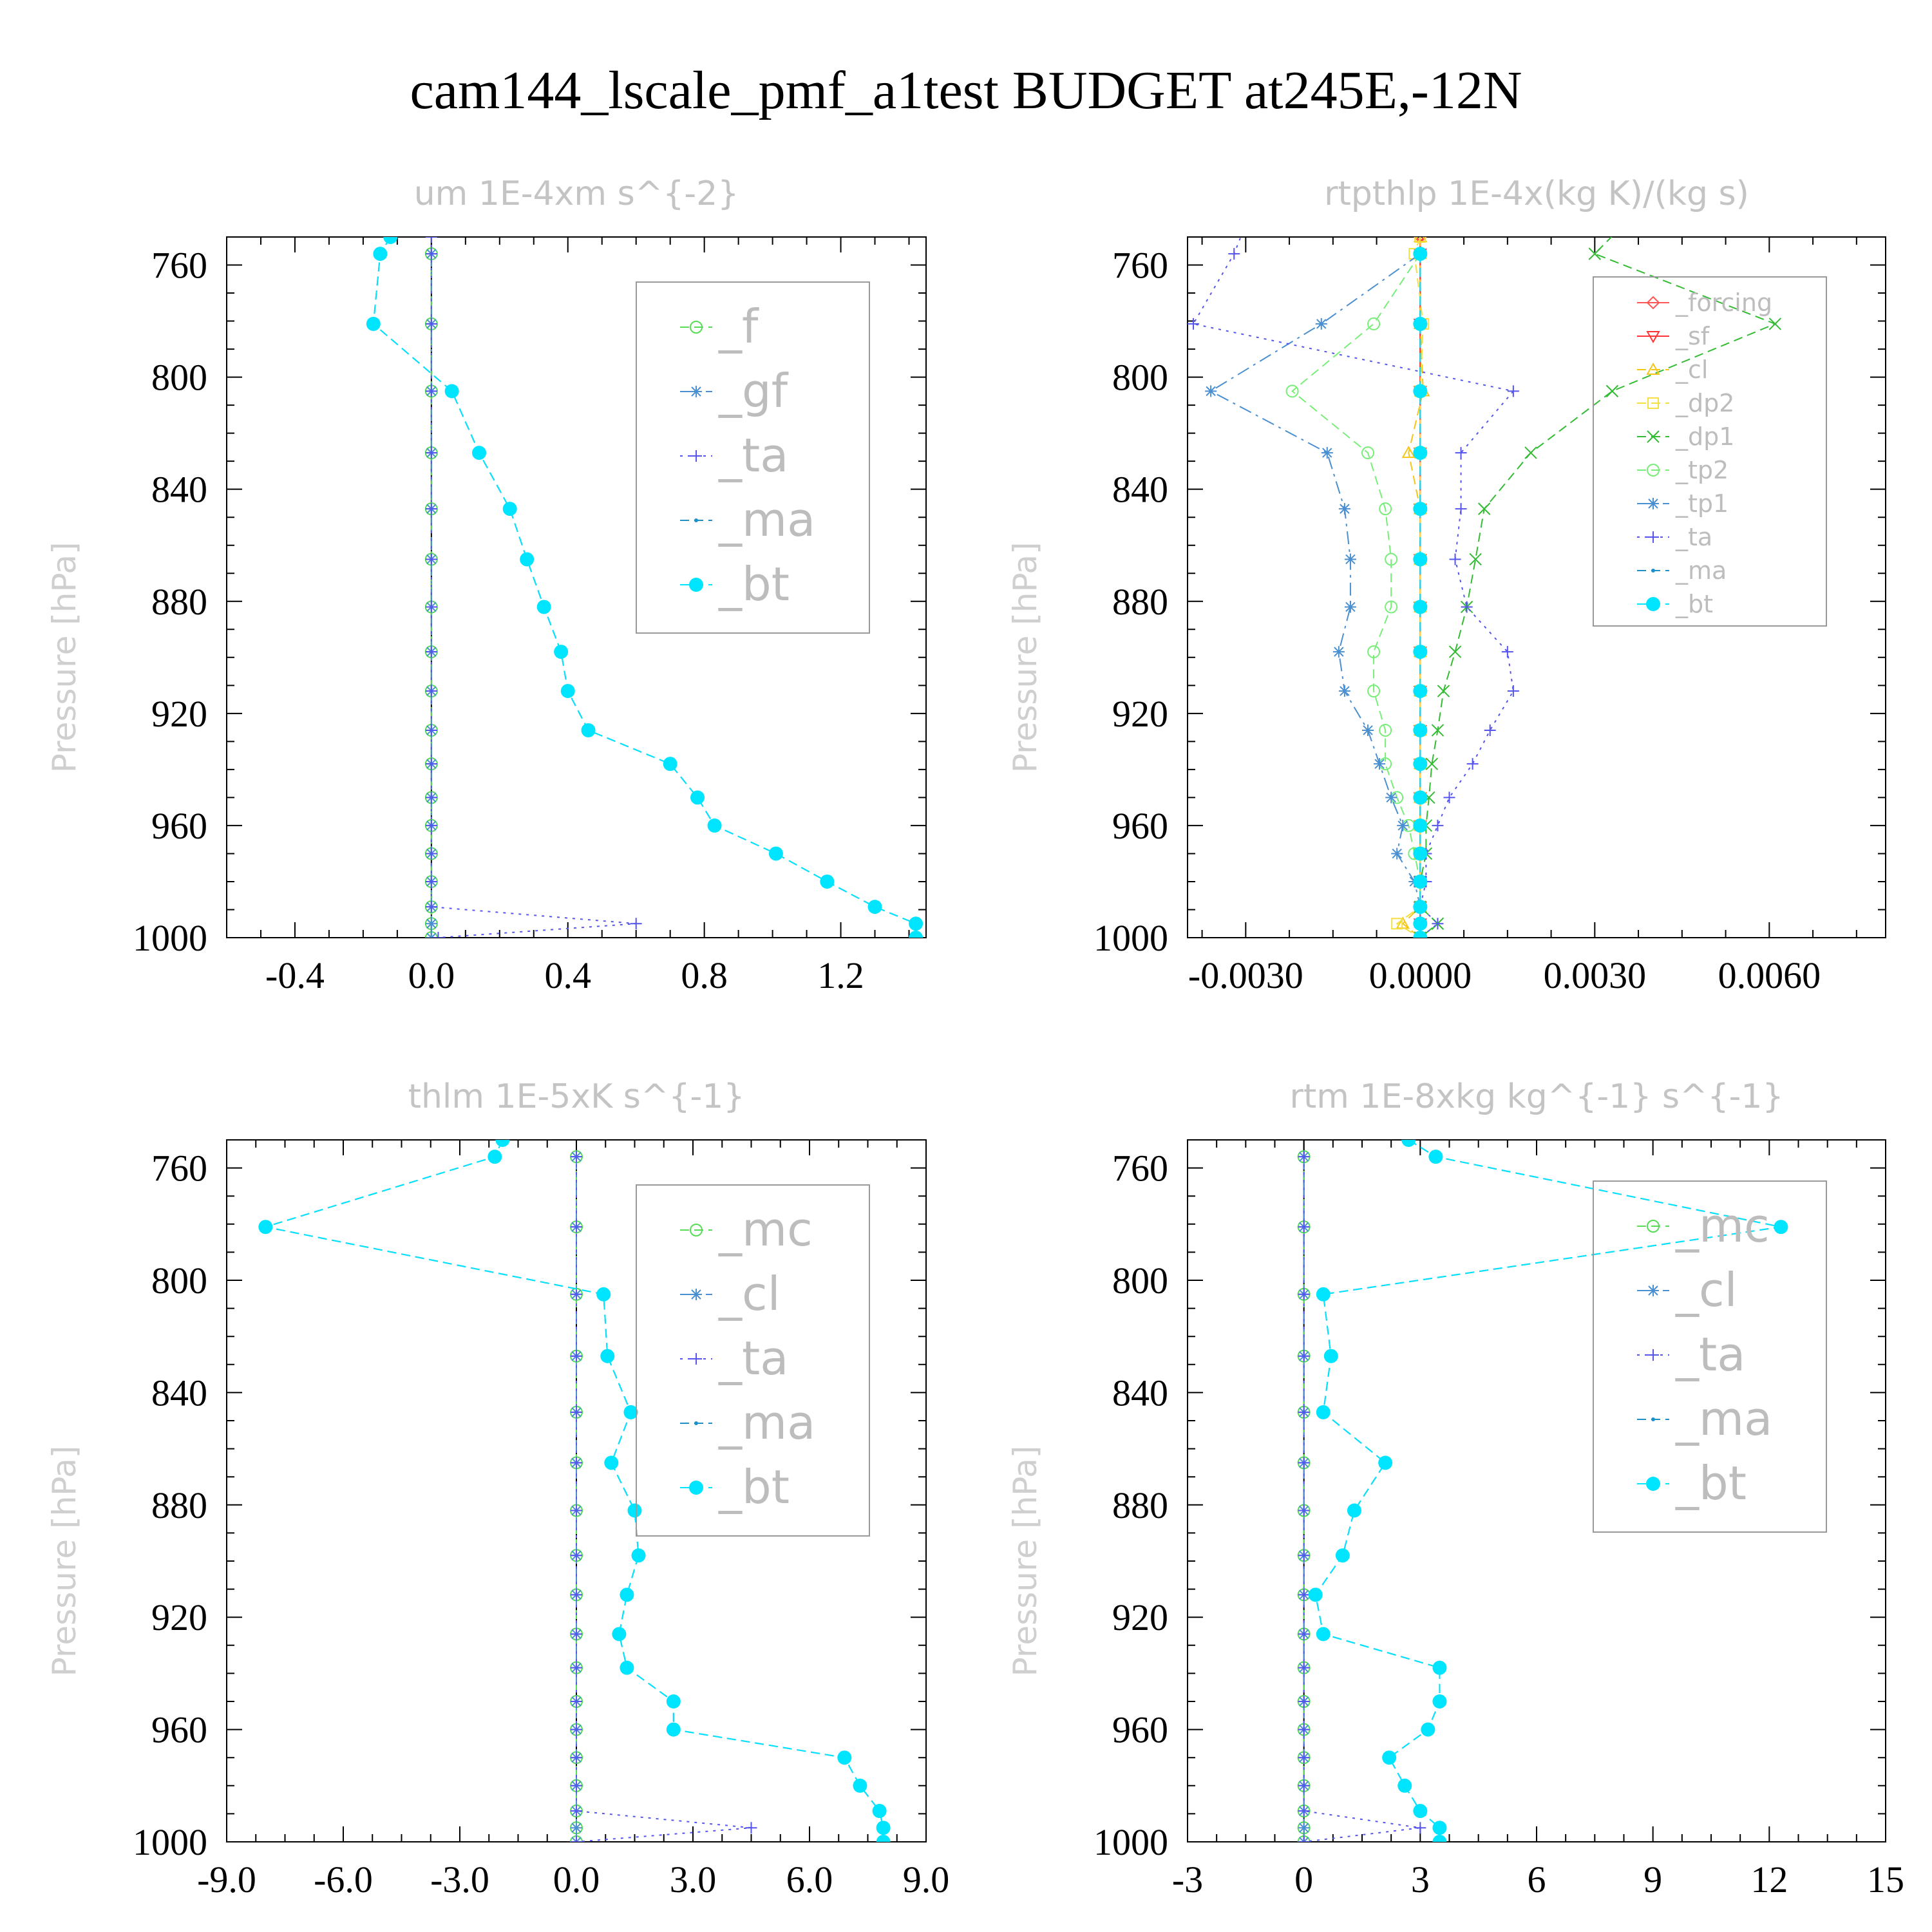 Image resolution: width=1932 pixels, height=1932 pixels. I want to click on legend-label: _dp1, so click(1704, 436).